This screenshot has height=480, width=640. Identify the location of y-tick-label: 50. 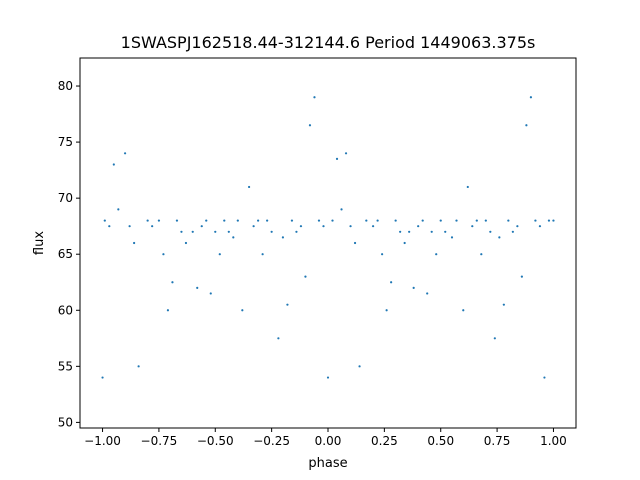
(65, 422).